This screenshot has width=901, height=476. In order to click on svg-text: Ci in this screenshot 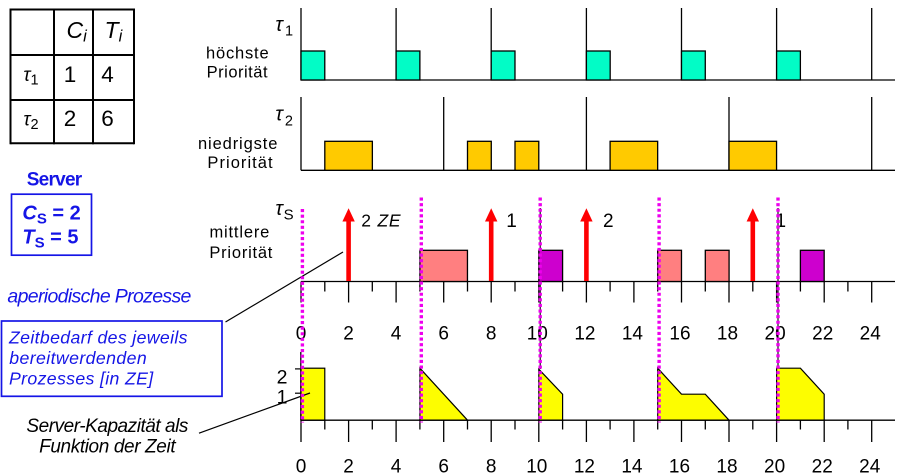, I will do `click(78, 31)`.